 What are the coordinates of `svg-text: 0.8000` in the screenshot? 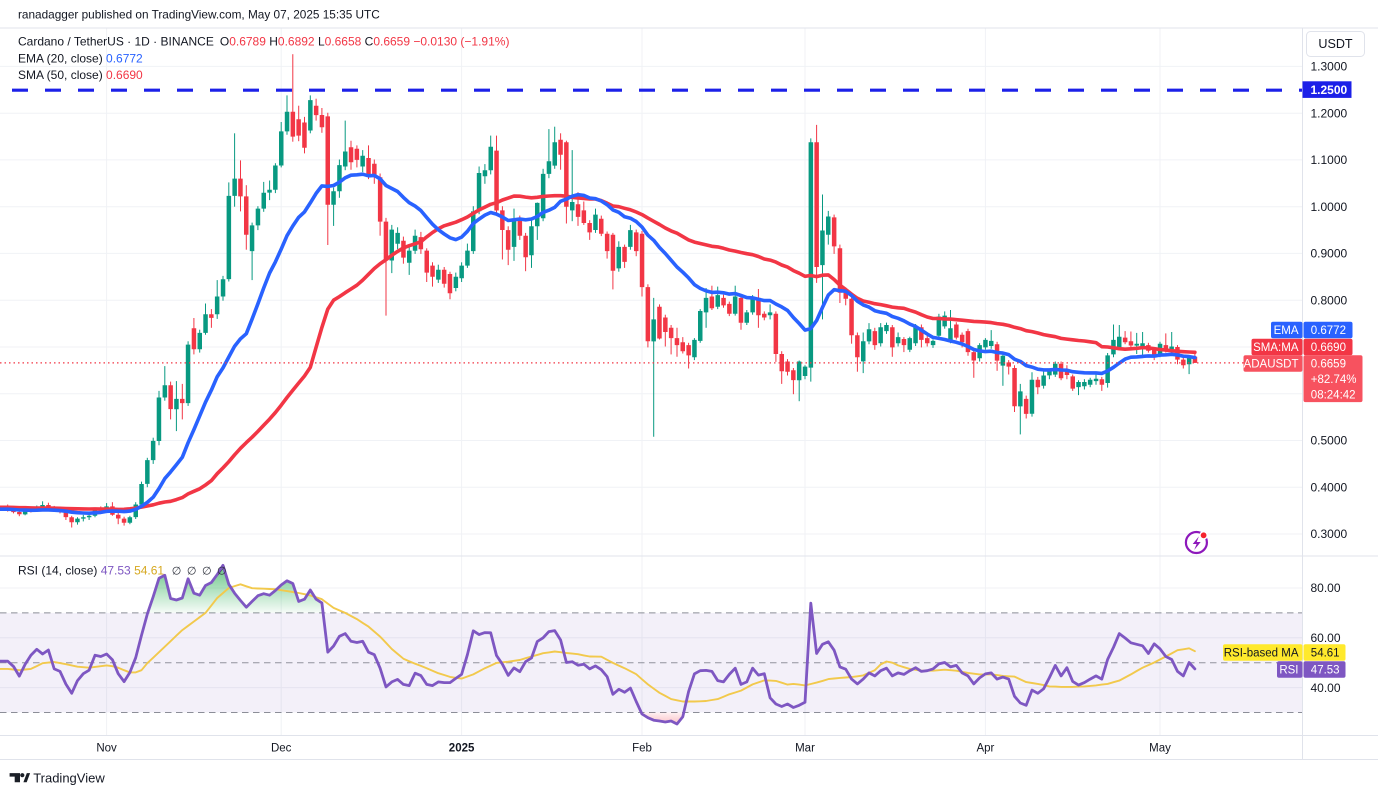 It's located at (1329, 300).